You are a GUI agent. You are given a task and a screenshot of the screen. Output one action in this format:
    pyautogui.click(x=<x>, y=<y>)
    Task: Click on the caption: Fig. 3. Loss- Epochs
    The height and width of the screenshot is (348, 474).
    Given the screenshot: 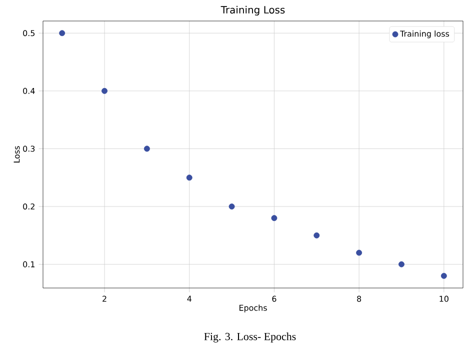 What is the action you would take?
    pyautogui.click(x=250, y=337)
    